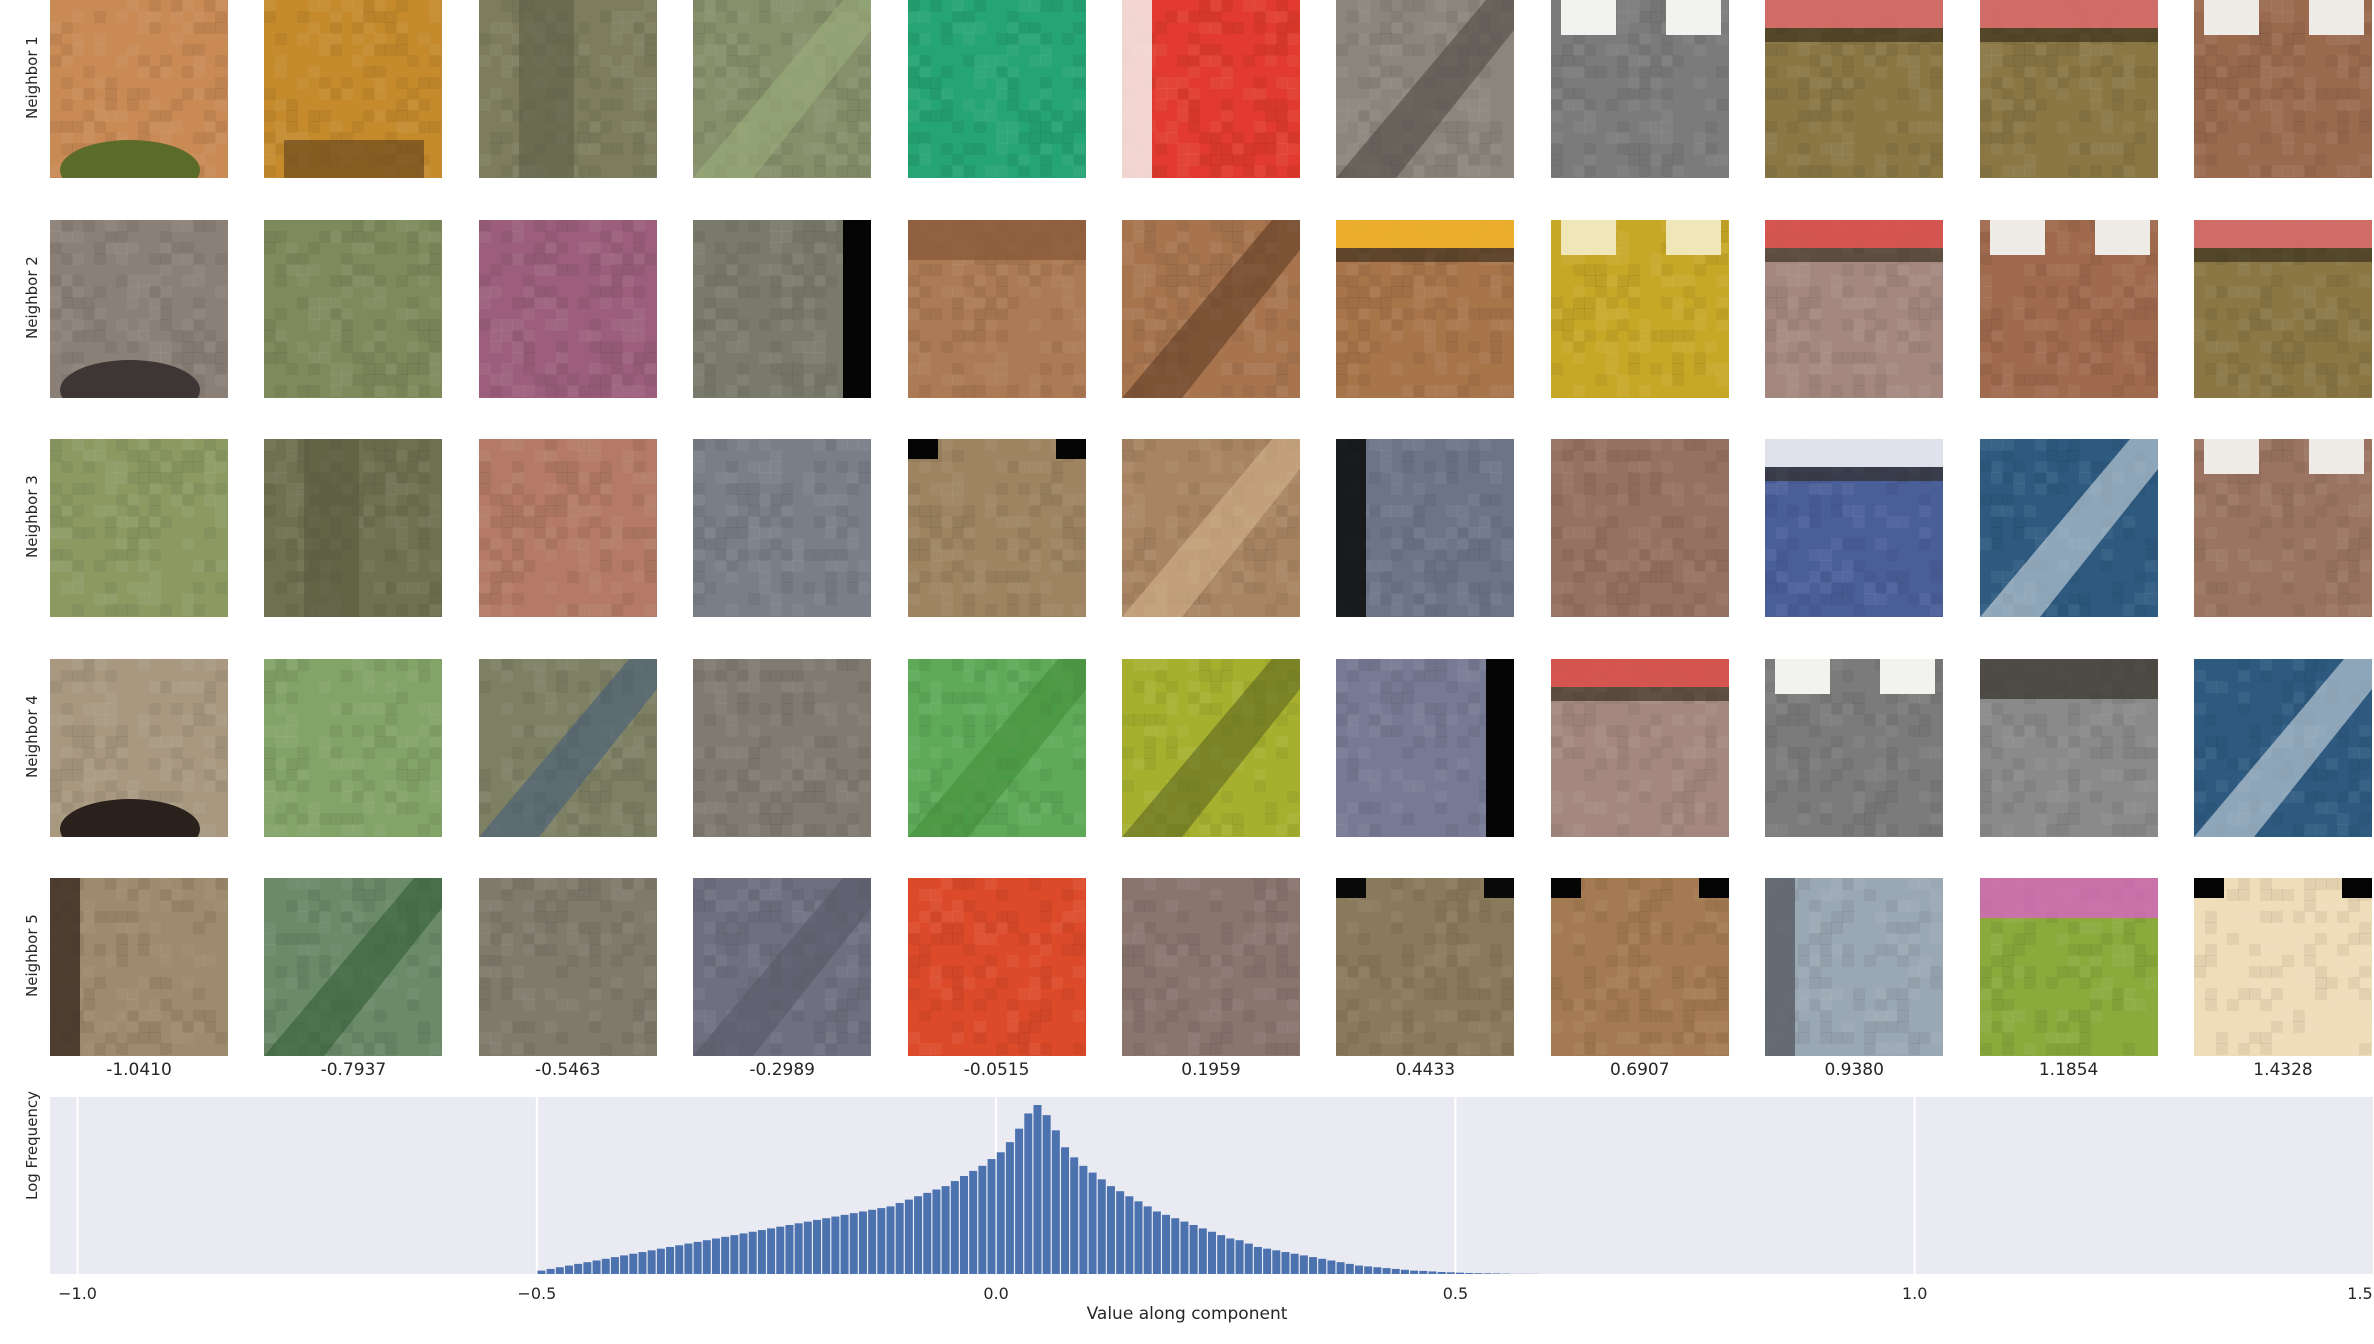  What do you see at coordinates (782, 1070) in the screenshot?
I see `column-value-label: -0.2989` at bounding box center [782, 1070].